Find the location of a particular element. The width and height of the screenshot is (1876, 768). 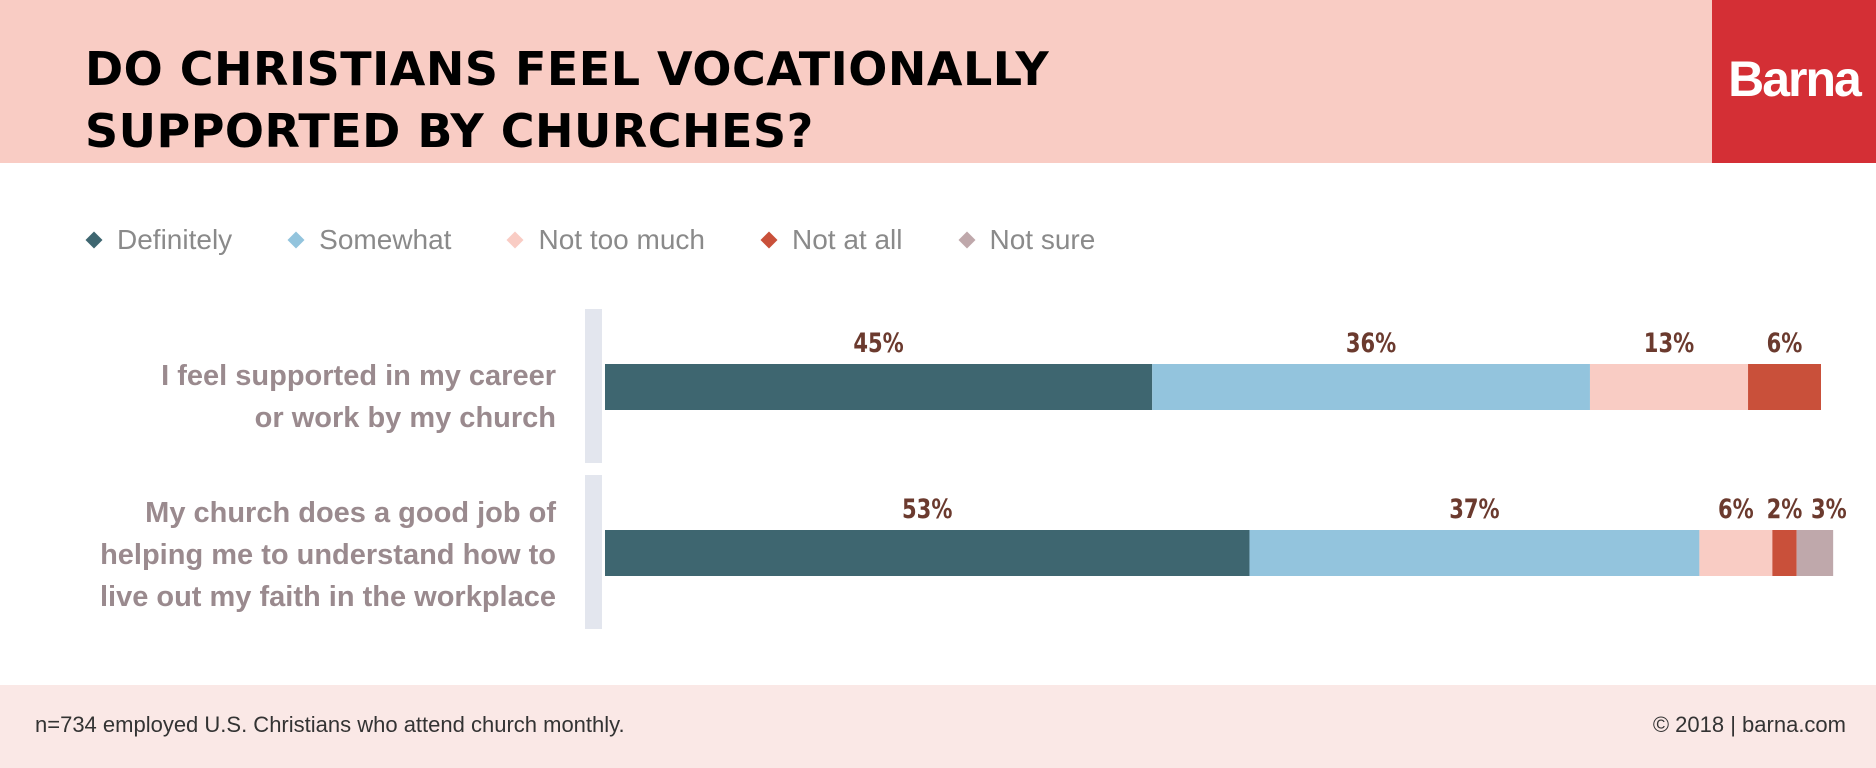

legend-item-not-too-much: Not too much is located at coordinates (605, 240).